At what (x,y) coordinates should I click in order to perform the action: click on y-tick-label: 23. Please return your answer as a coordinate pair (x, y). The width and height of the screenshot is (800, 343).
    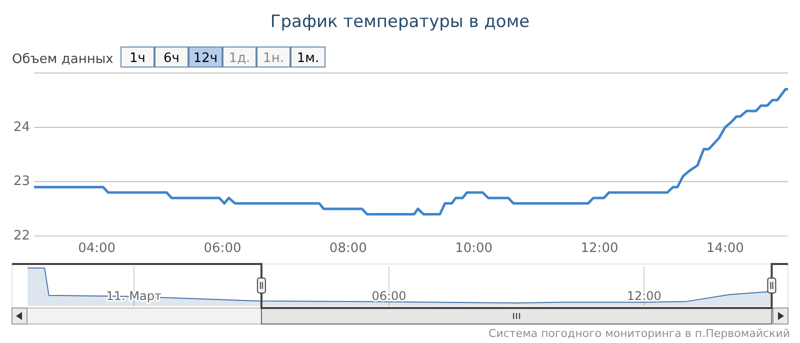
    Looking at the image, I should click on (21, 182).